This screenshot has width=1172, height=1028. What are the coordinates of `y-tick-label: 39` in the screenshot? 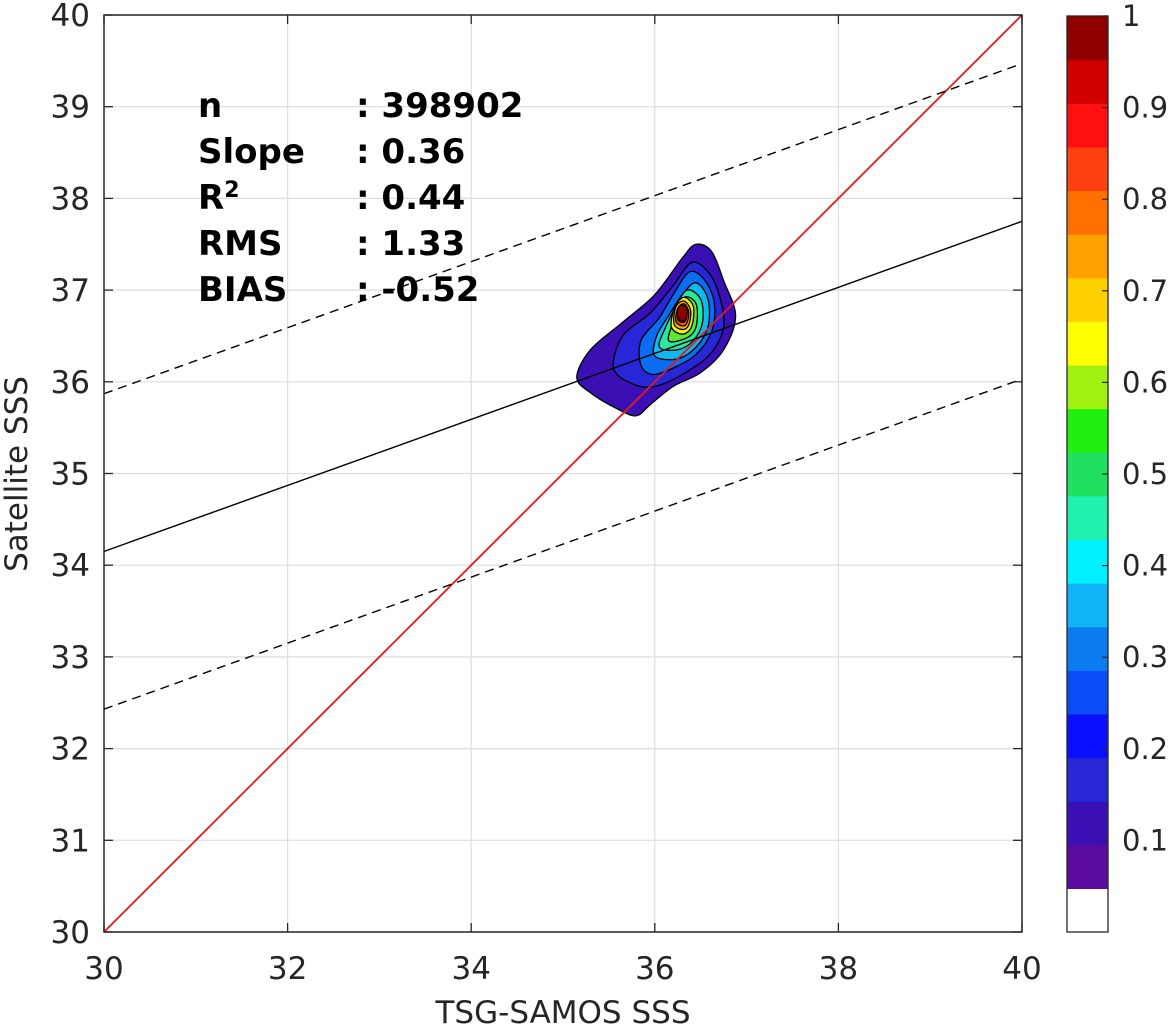 It's located at (70, 108).